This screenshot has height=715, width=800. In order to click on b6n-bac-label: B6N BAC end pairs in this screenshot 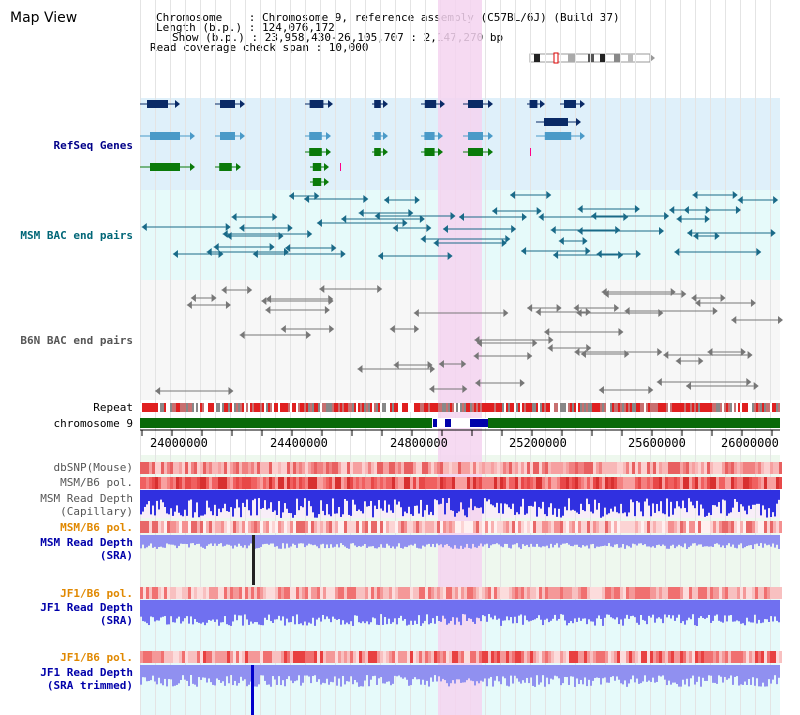, I will do `click(76, 340)`.